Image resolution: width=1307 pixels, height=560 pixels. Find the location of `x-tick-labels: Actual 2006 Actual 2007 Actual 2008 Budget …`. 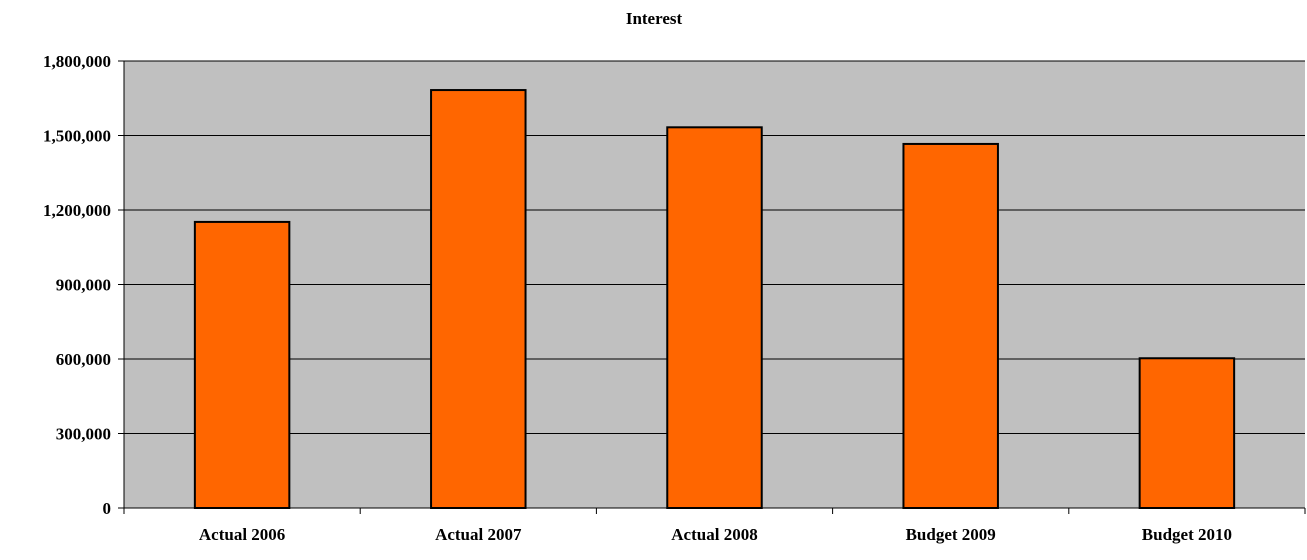

x-tick-labels: Actual 2006 Actual 2007 Actual 2008 Budget … is located at coordinates (715, 534).